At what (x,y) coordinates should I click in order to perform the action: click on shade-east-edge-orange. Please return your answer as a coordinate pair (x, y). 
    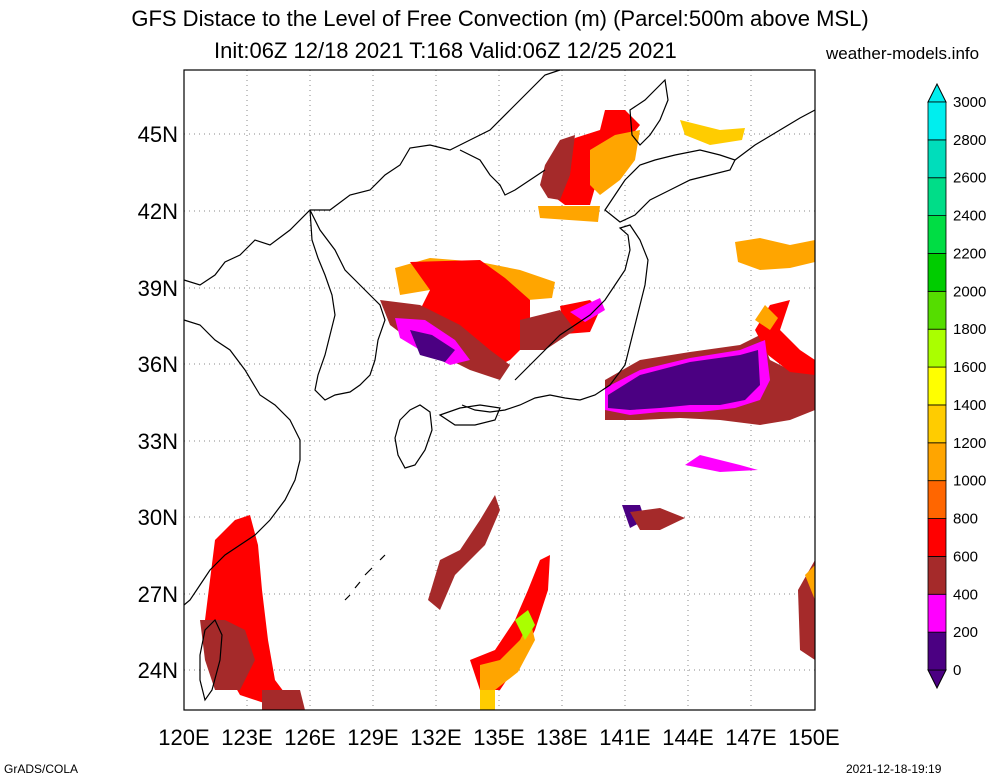
    Looking at the image, I should click on (810, 582).